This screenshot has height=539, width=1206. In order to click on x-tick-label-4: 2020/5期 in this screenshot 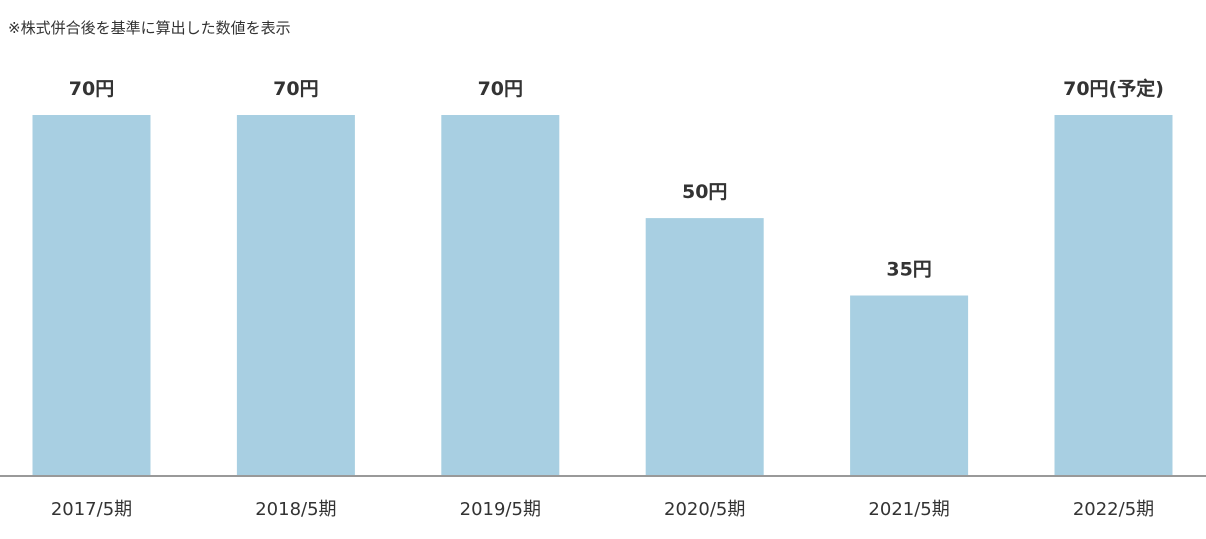, I will do `click(704, 509)`.